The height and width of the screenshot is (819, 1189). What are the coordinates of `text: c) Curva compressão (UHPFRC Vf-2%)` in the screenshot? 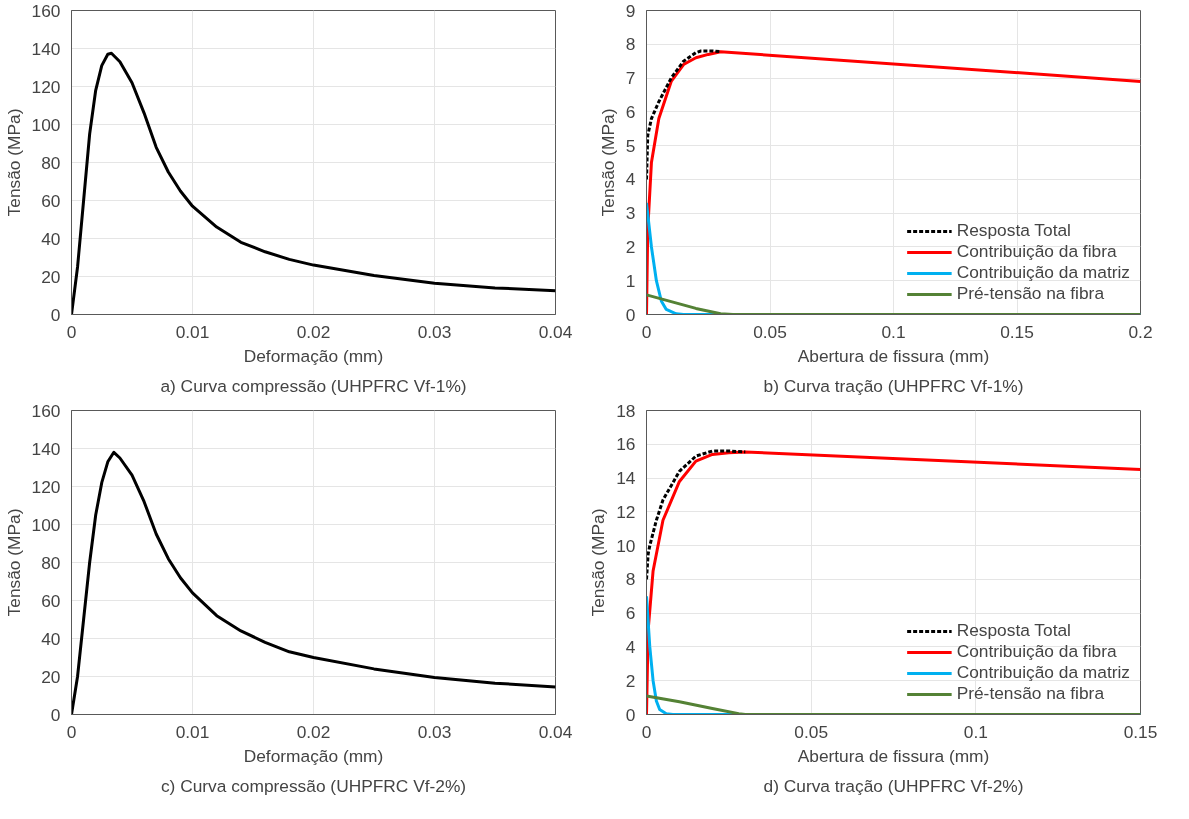 It's located at (313, 785).